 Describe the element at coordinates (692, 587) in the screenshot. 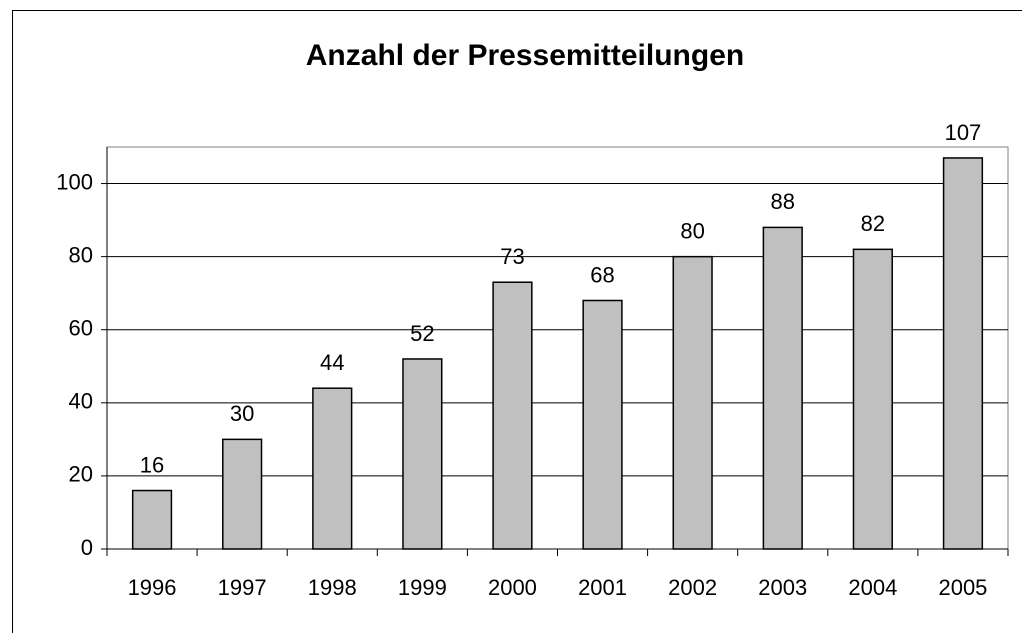

I see `x-tick-label: 2002` at that location.